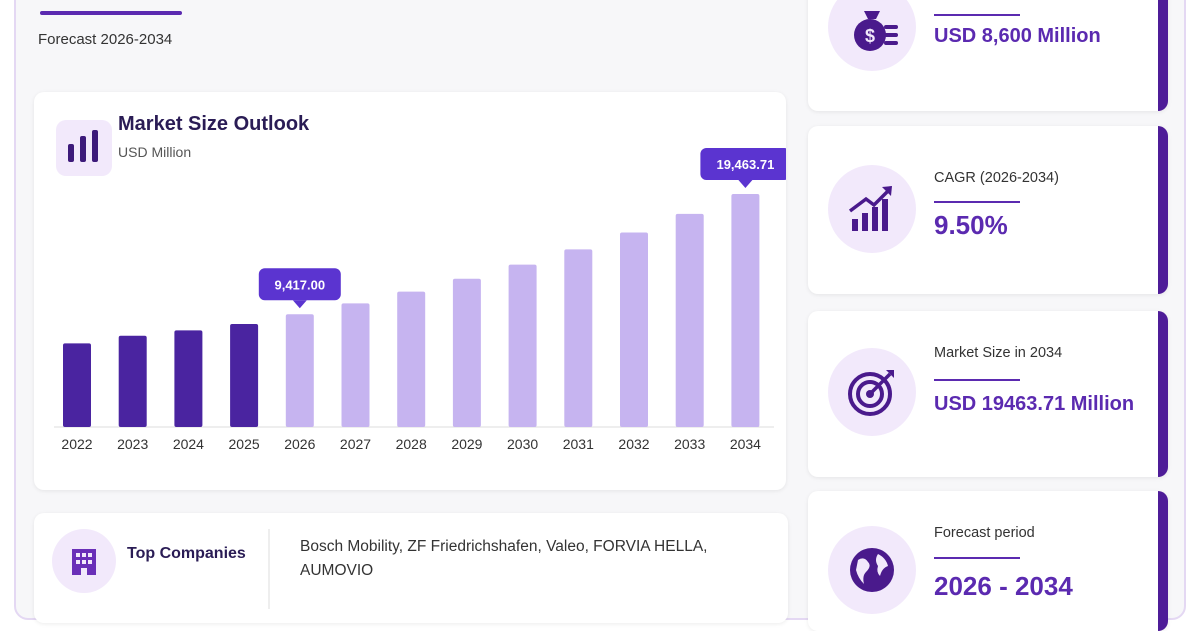 Image resolution: width=1200 pixels, height=631 pixels. I want to click on callout-2026: 9,417.00, so click(299, 288).